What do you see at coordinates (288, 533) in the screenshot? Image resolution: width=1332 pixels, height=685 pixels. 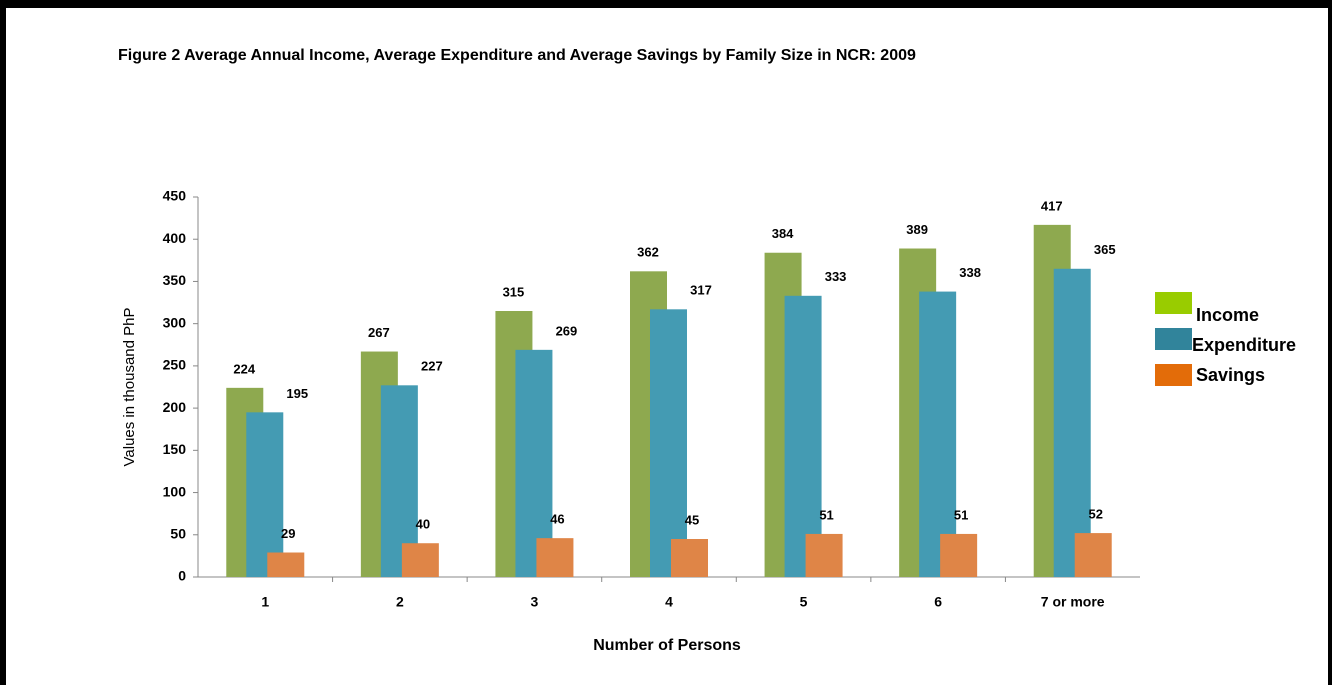 I see `data-label: 29` at bounding box center [288, 533].